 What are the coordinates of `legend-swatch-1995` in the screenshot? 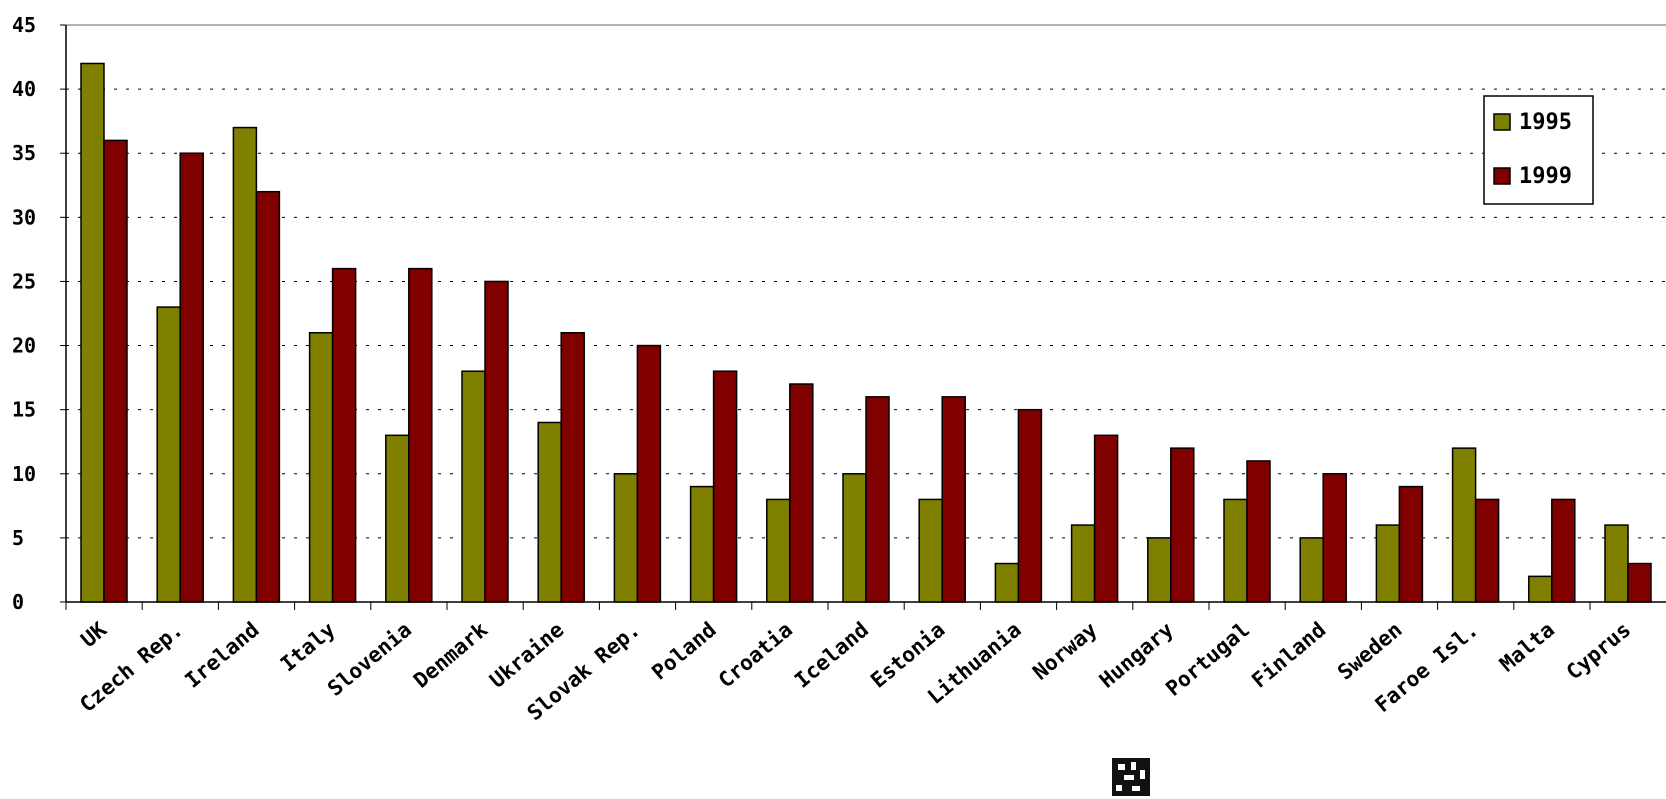 It's located at (1502, 122).